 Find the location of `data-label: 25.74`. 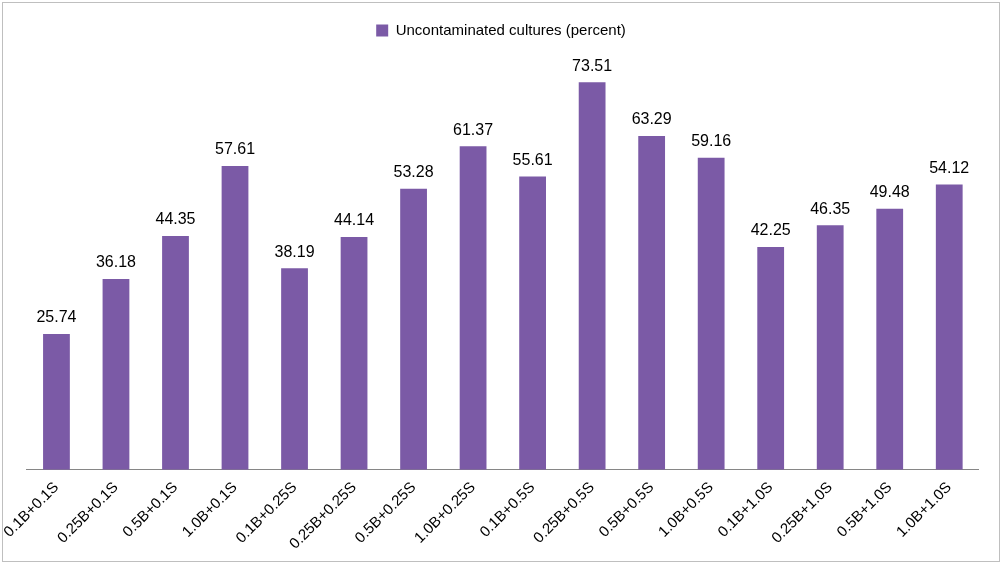

data-label: 25.74 is located at coordinates (56, 317).